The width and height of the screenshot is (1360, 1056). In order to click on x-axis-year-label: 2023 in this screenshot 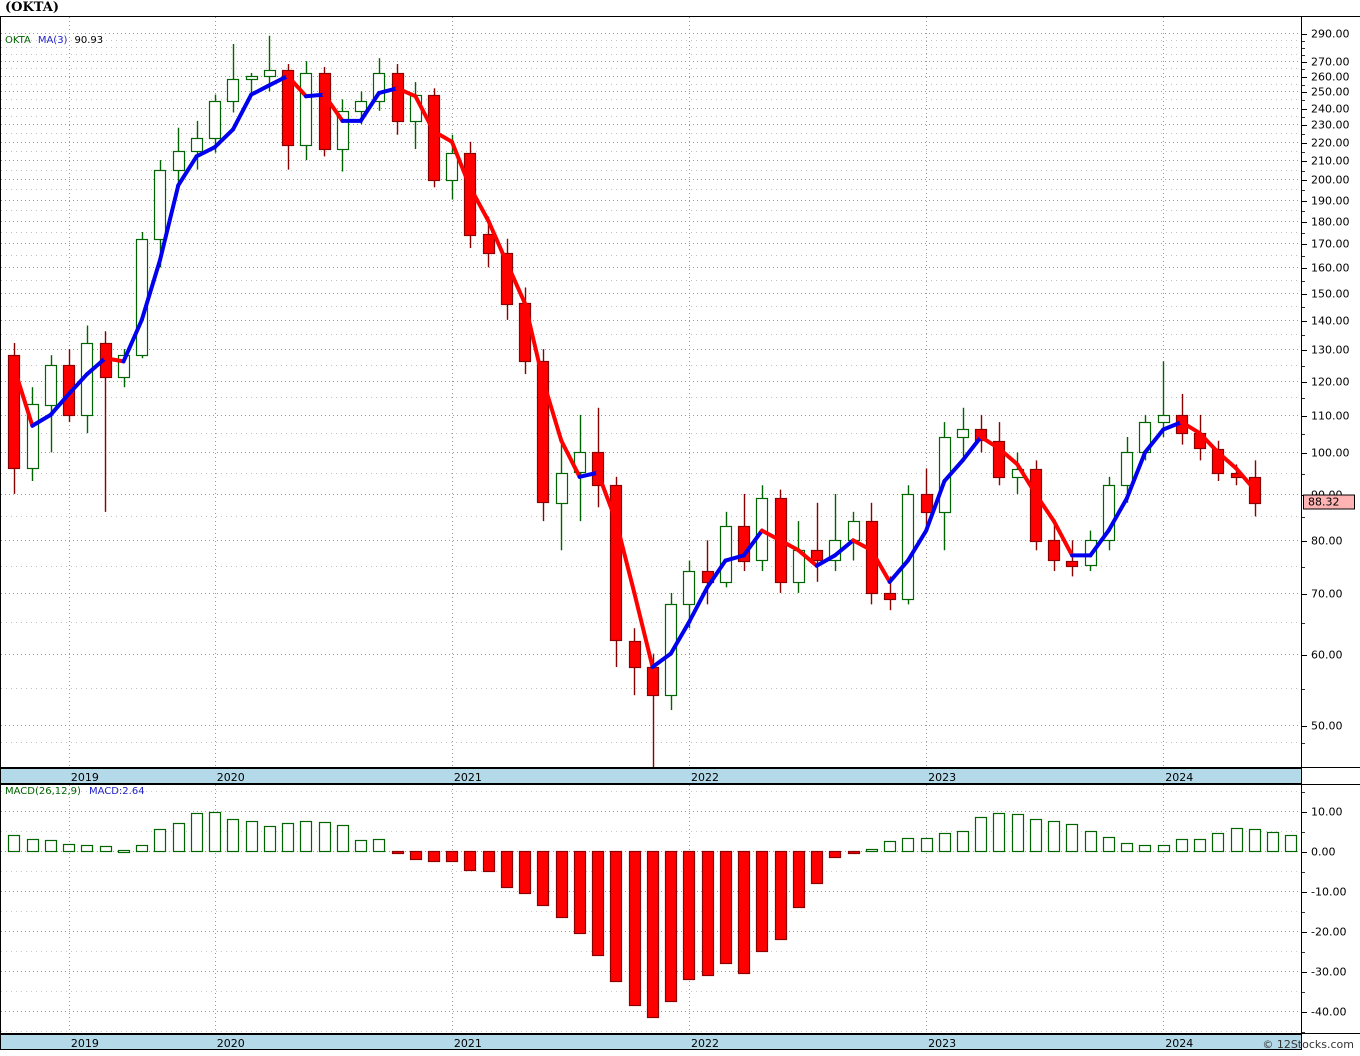, I will do `click(942, 1043)`.